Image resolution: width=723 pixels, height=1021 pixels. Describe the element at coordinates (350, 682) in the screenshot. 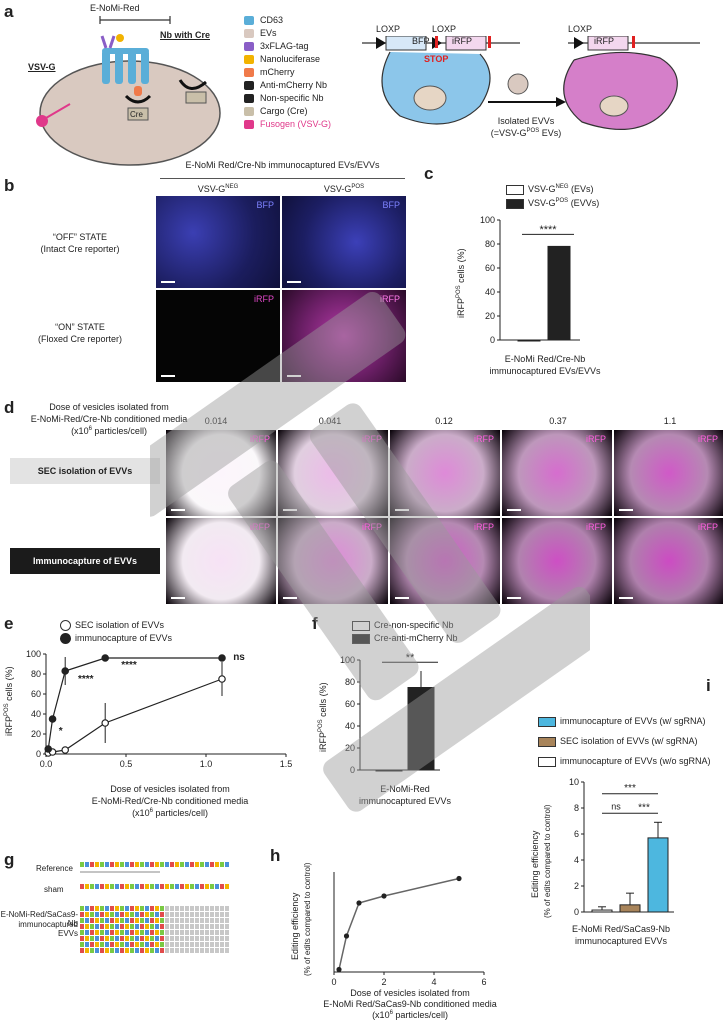

I see `y-tick-label: 80` at that location.